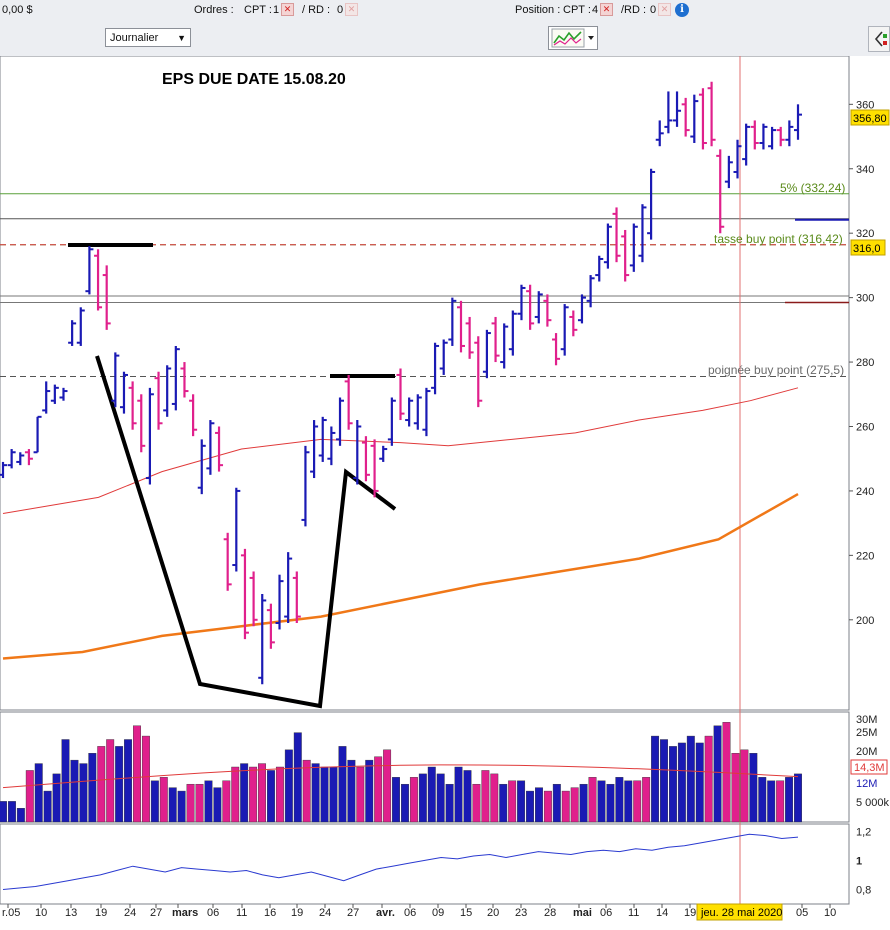 This screenshot has height=930, width=890. I want to click on level-label-cup-buy-point: tasse buy point (316,42), so click(778, 239).